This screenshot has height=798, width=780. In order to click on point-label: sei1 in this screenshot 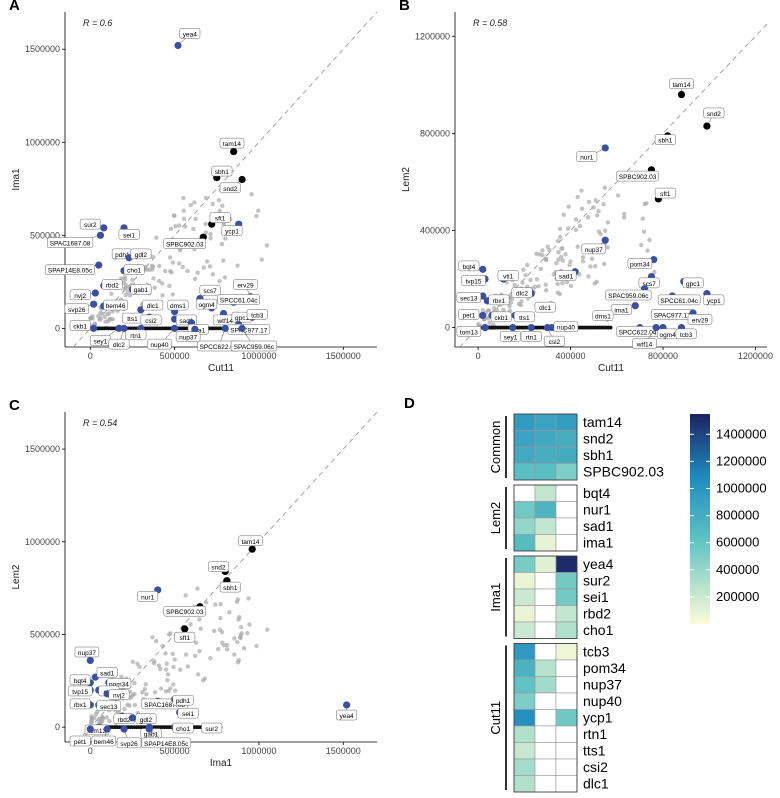, I will do `click(129, 235)`.